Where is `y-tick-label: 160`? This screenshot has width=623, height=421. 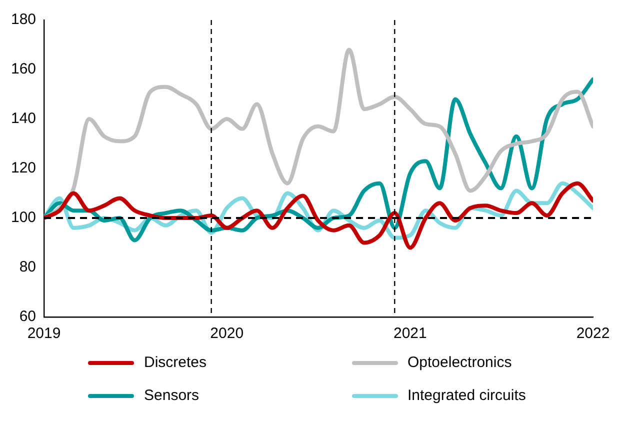 y-tick-label: 160 is located at coordinates (23, 69).